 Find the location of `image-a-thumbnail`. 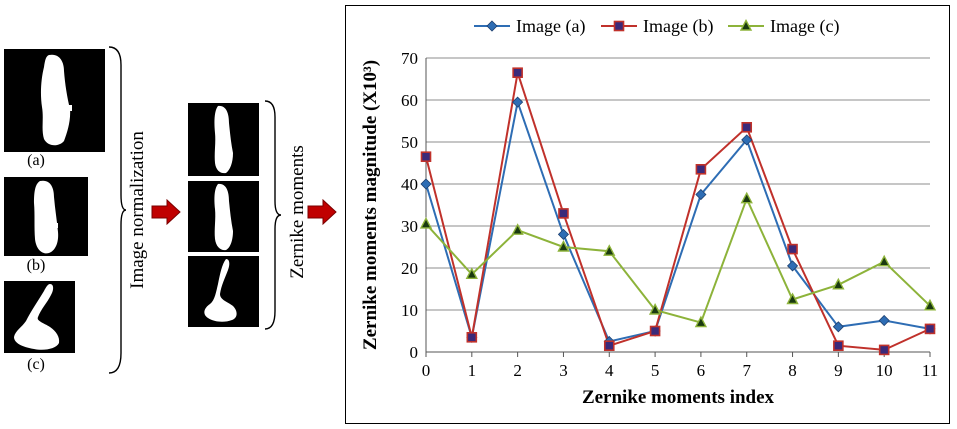

image-a-thumbnail is located at coordinates (54, 100).